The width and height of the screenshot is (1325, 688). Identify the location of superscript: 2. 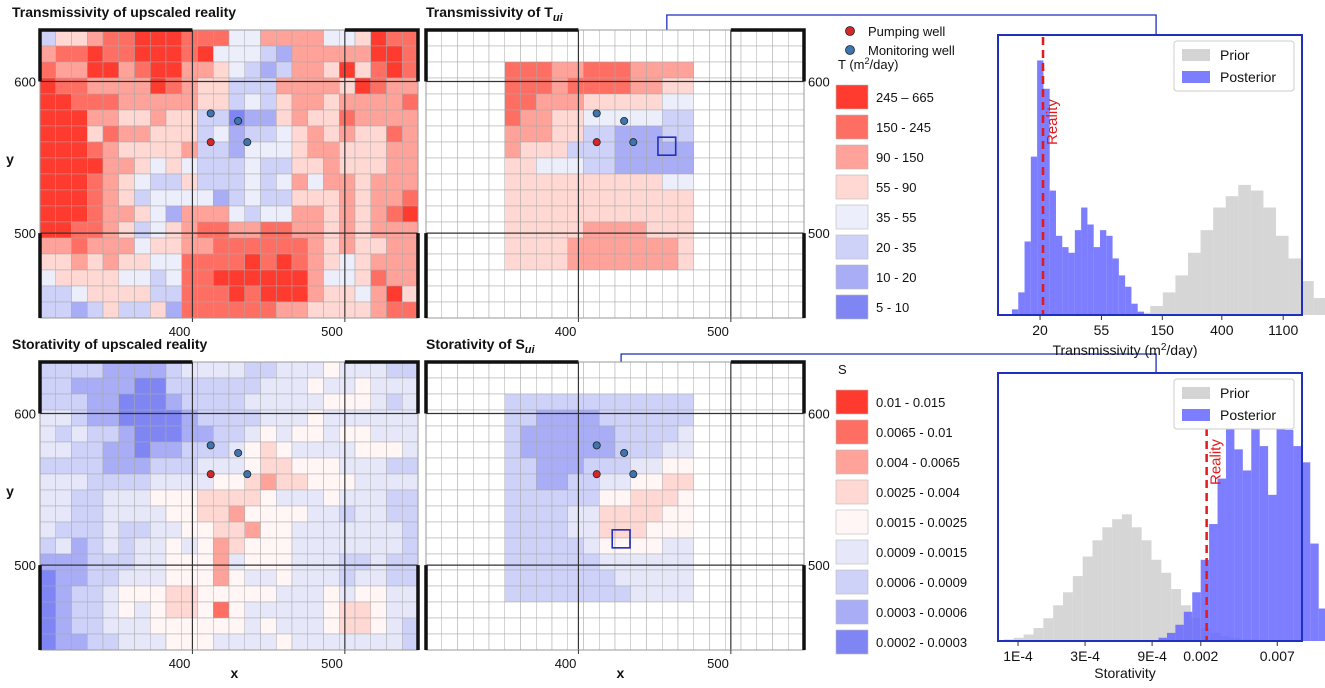
(866, 61).